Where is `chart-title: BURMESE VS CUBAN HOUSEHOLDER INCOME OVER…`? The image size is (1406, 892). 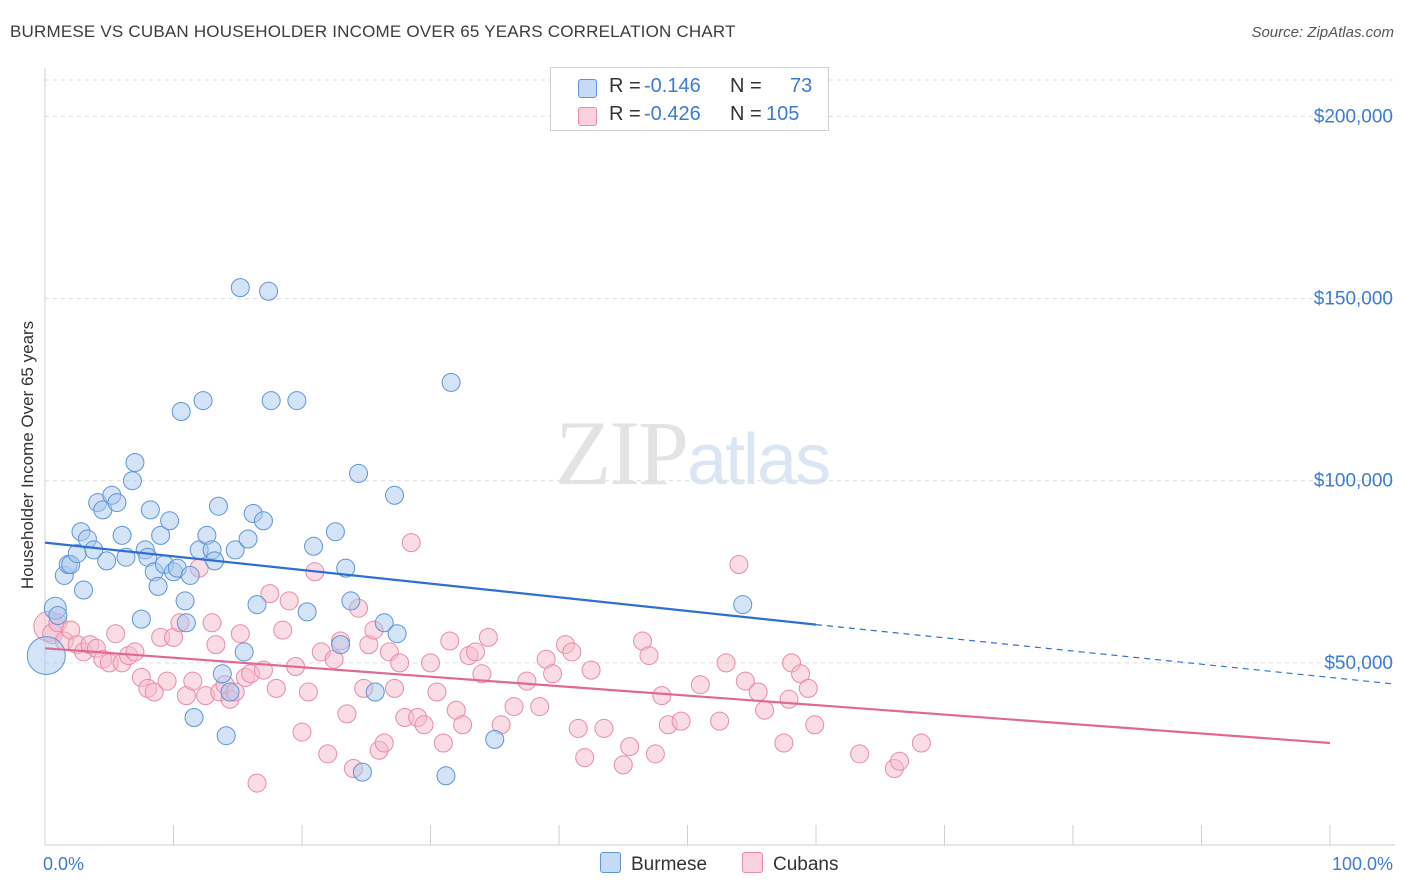 chart-title: BURMESE VS CUBAN HOUSEHOLDER INCOME OVER… is located at coordinates (373, 31).